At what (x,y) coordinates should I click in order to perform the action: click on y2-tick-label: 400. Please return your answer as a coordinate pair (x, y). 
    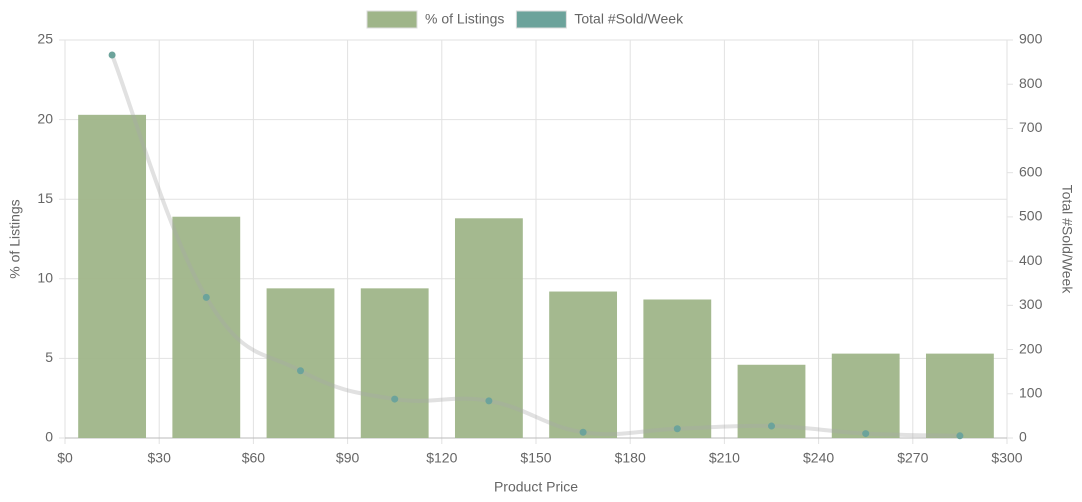
    Looking at the image, I should click on (1031, 260).